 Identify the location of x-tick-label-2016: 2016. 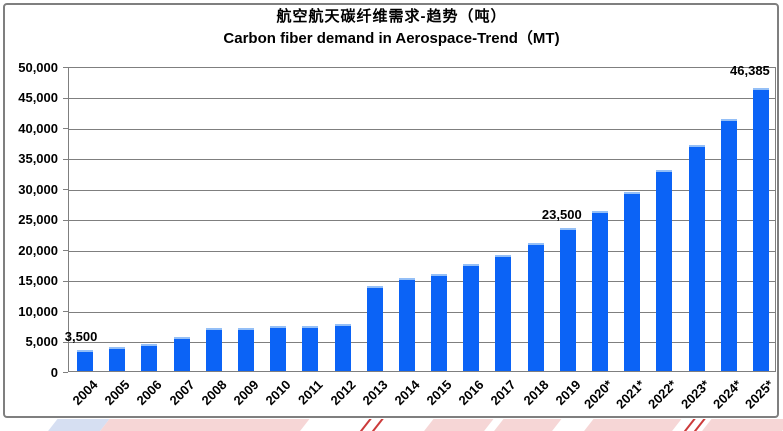
(471, 393).